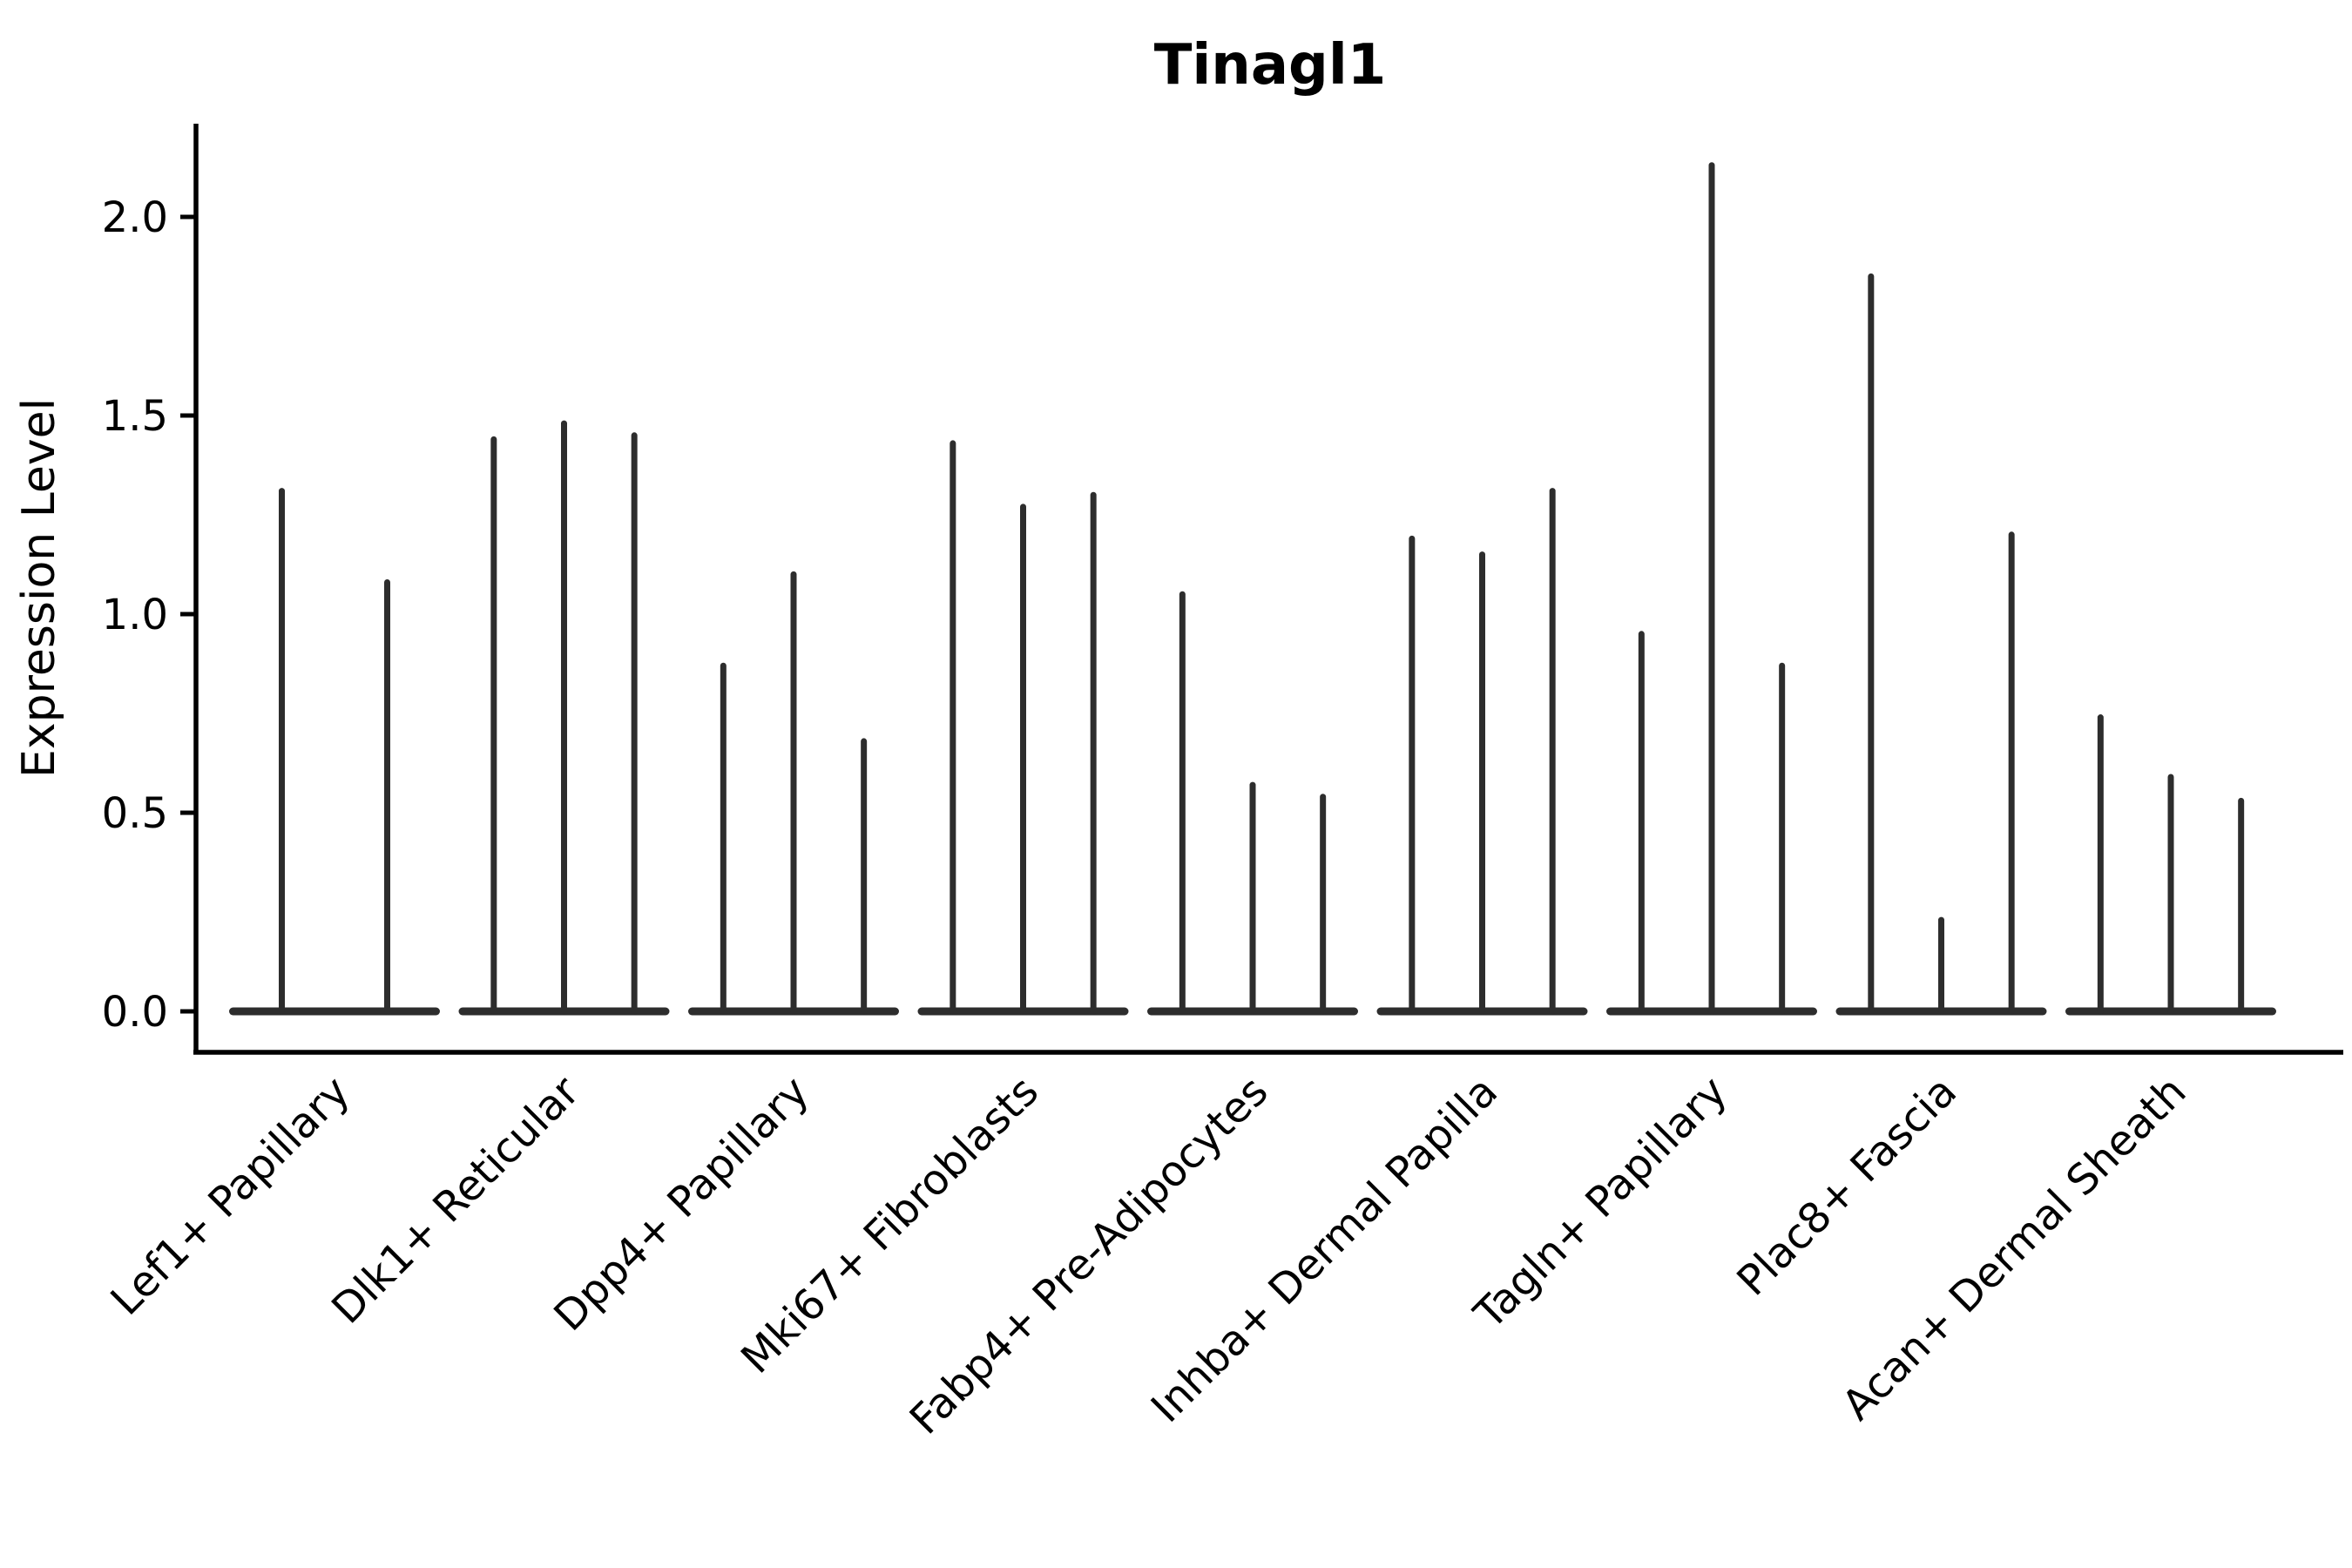 This screenshot has height=1568, width=2352. I want to click on chart-title: Tinagl1, so click(1270, 66).